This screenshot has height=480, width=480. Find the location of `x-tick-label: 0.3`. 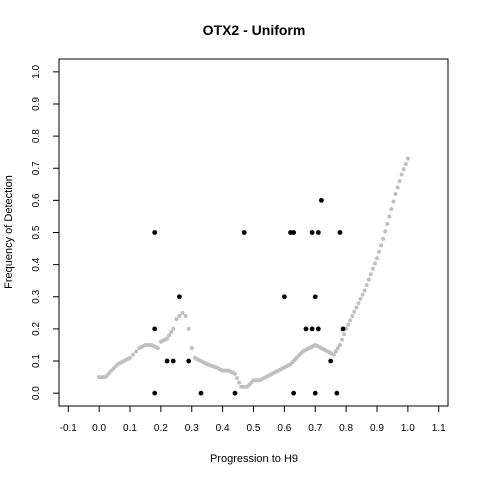

x-tick-label: 0.3 is located at coordinates (192, 428).